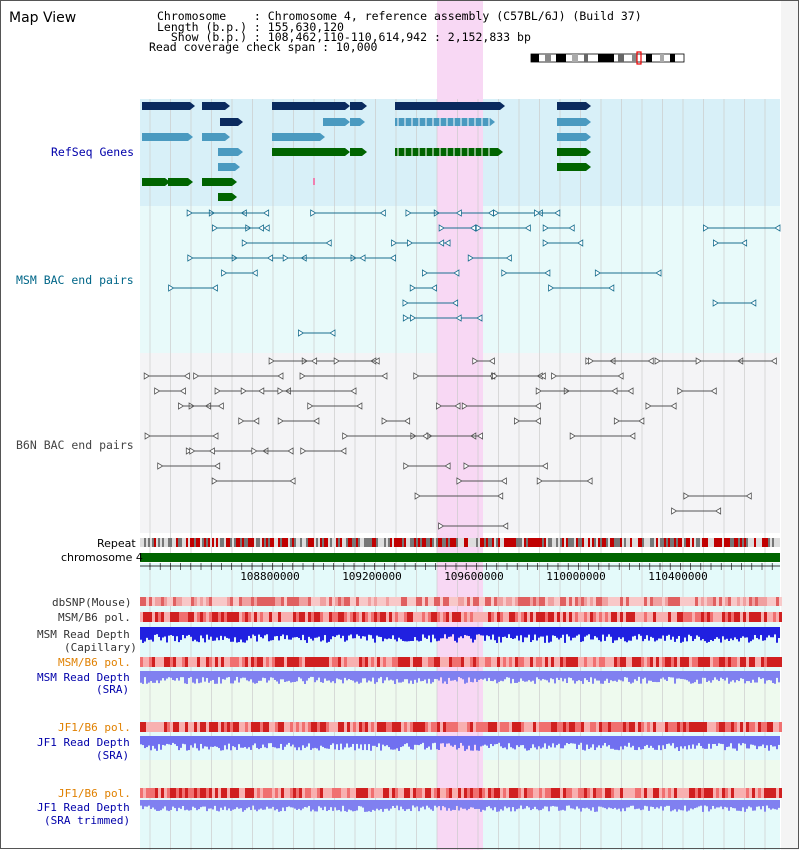  What do you see at coordinates (75, 445) in the screenshot?
I see `b6n-bac-end-pairs-label: B6N BAC end pairs` at bounding box center [75, 445].